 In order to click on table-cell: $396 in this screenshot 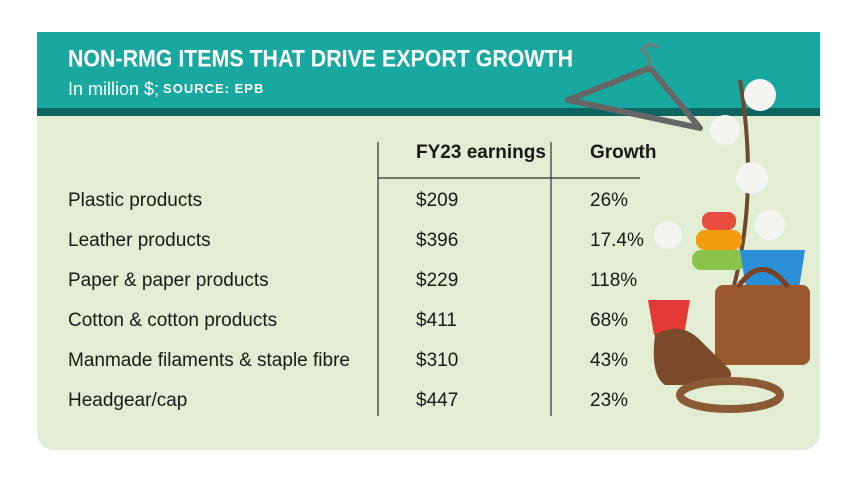, I will do `click(437, 240)`.